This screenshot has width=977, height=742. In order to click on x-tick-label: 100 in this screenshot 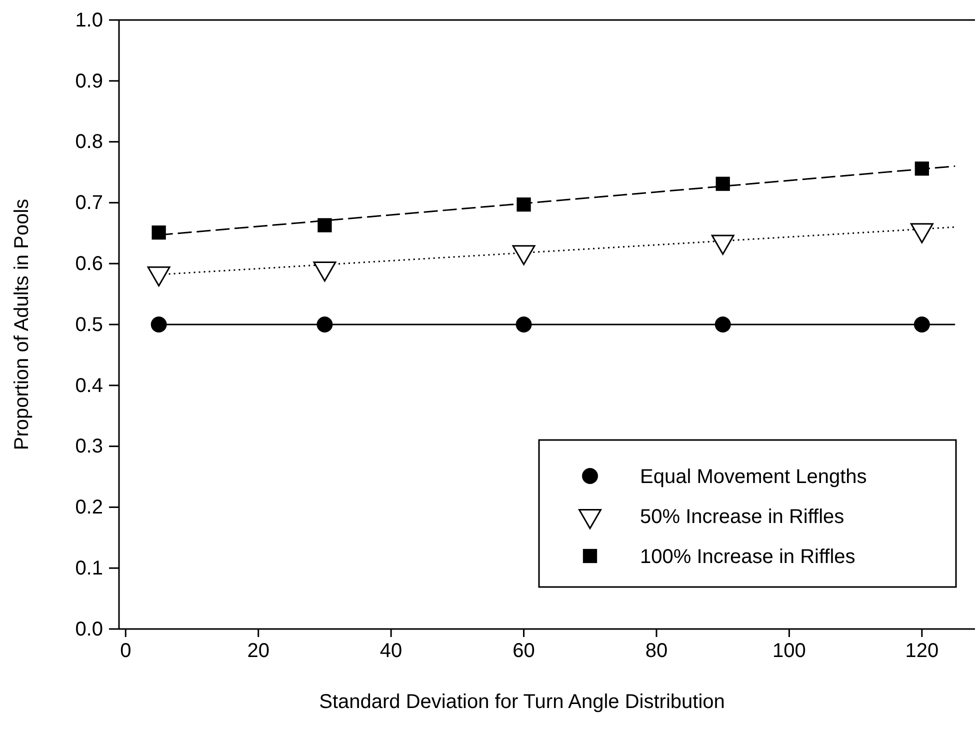, I will do `click(789, 651)`.